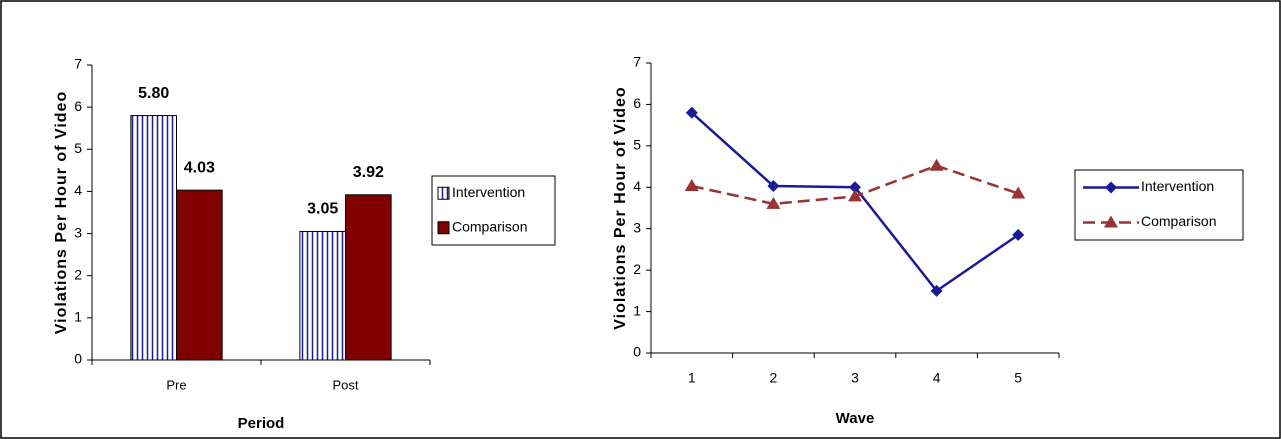  I want to click on x-tick-label: 5, so click(1018, 378).